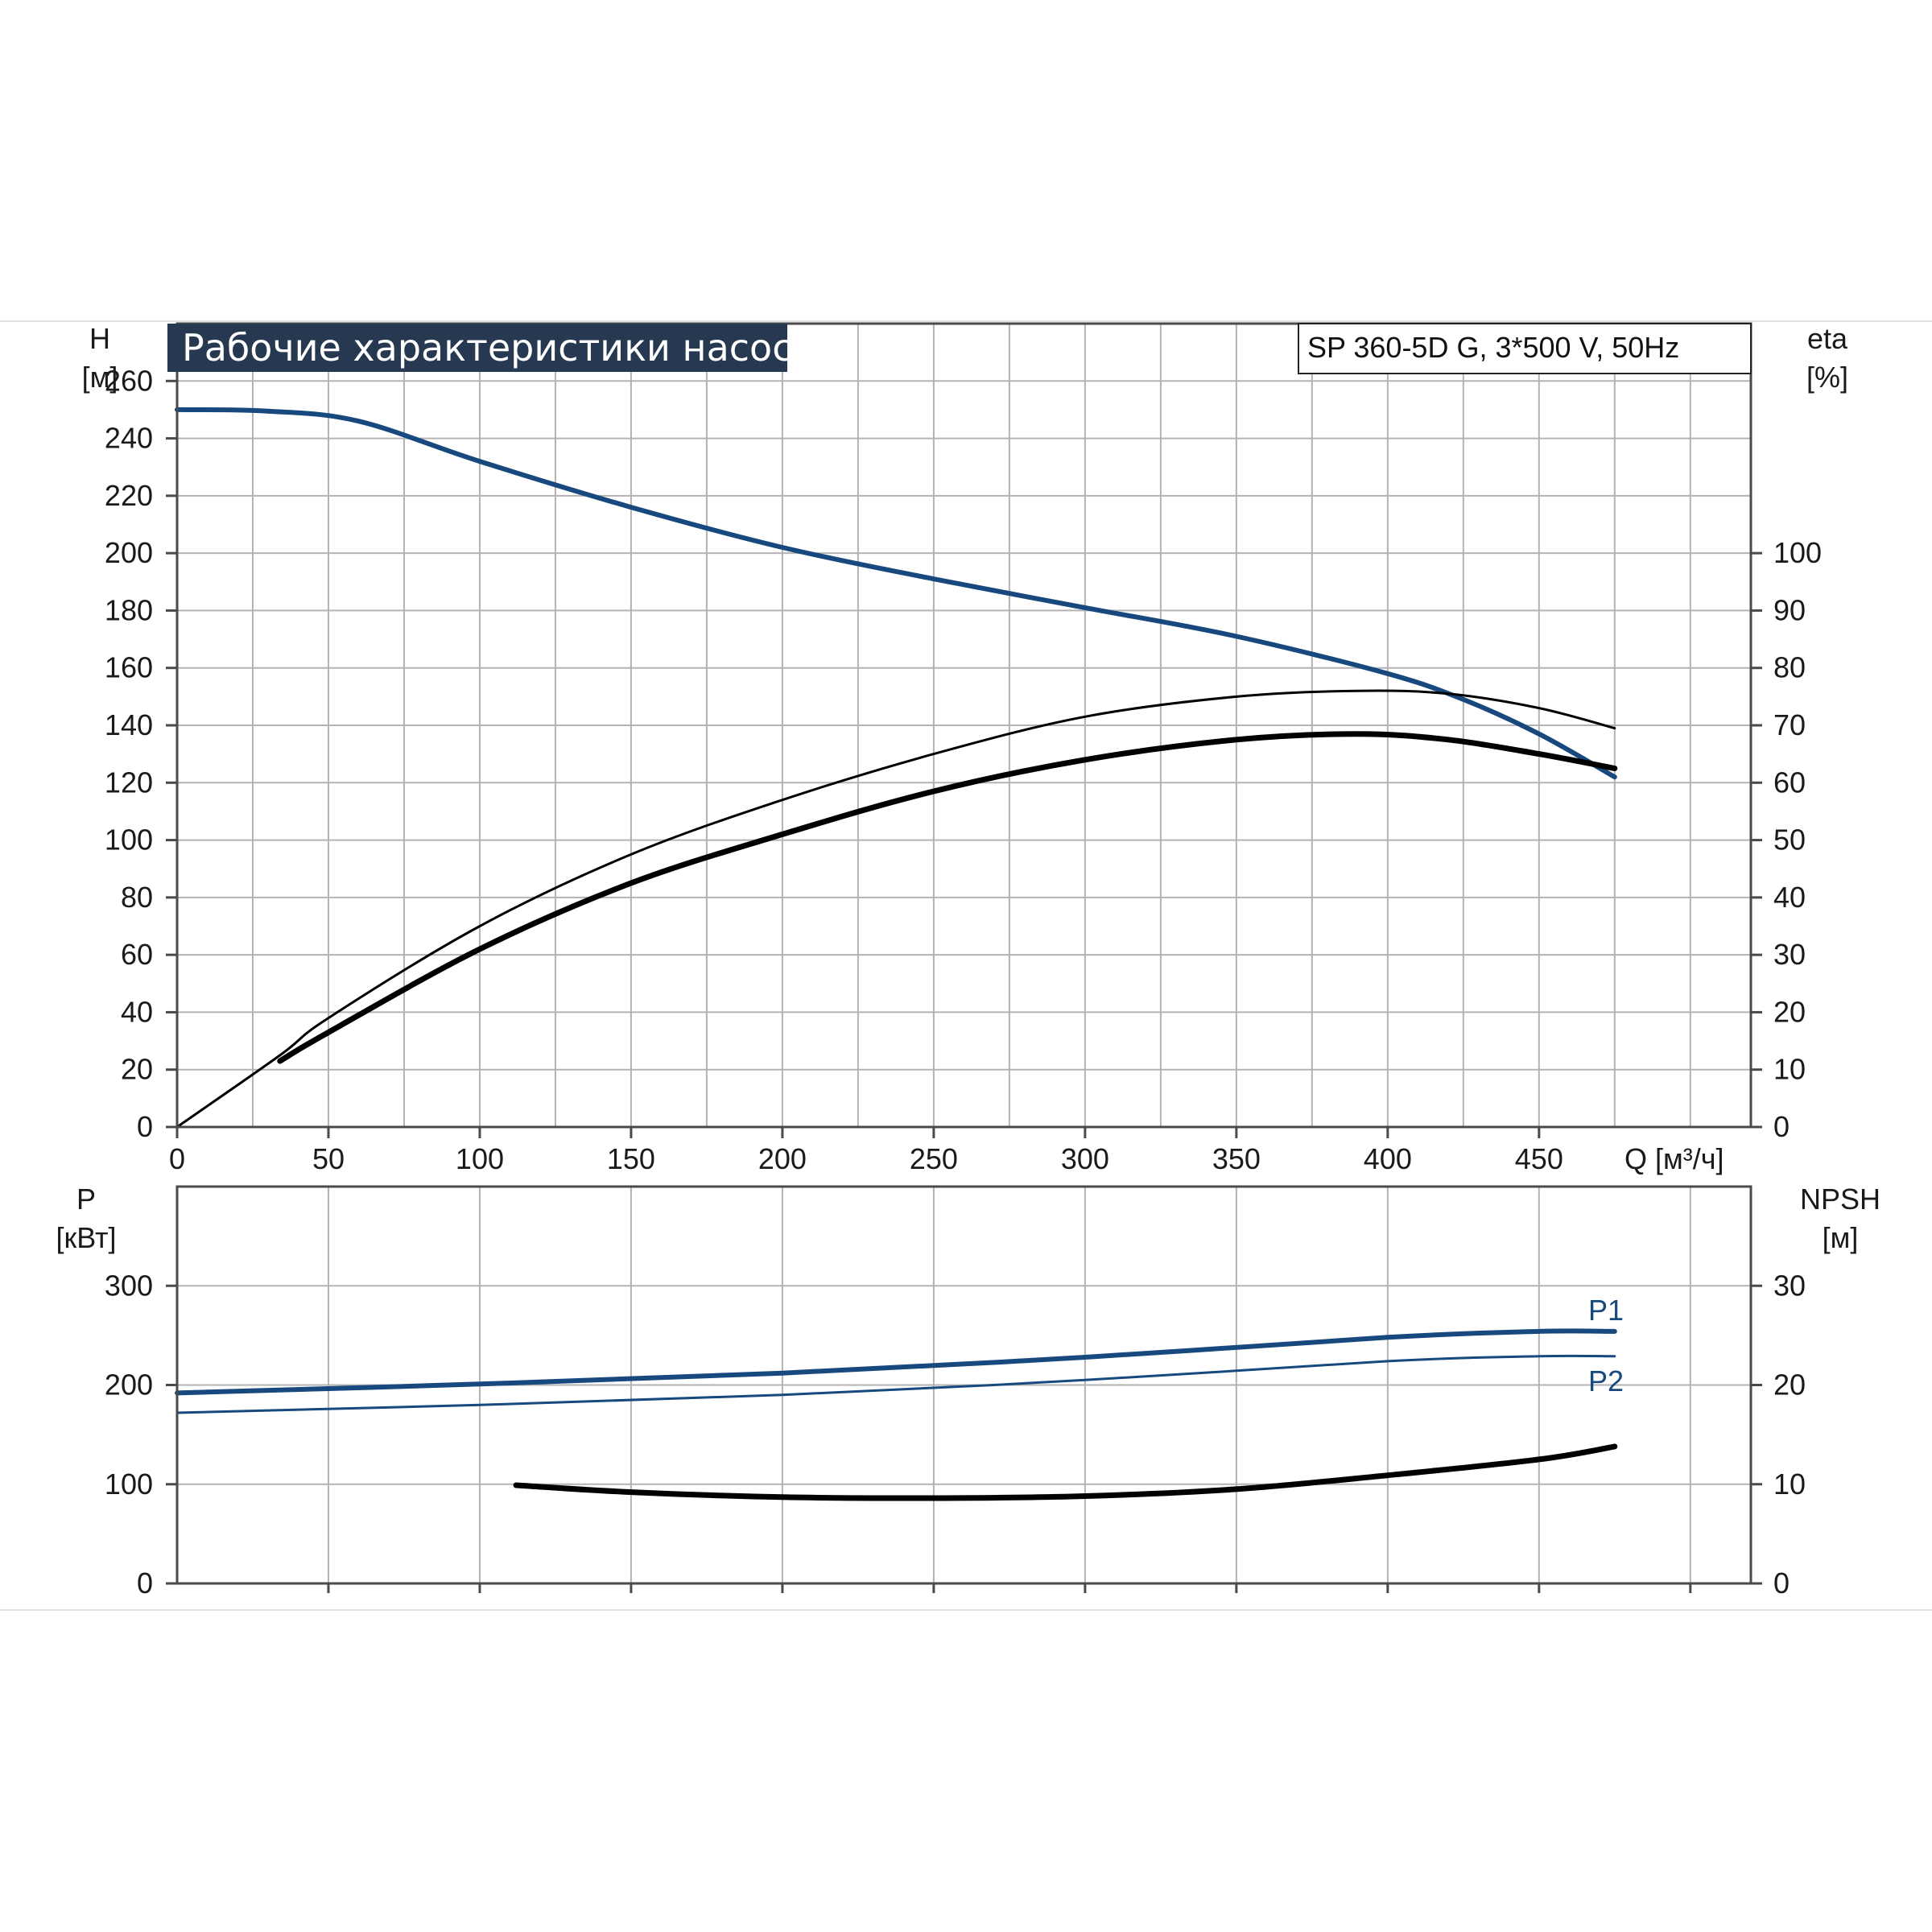  Describe the element at coordinates (137, 1011) in the screenshot. I see `h-tick-label: 40` at that location.